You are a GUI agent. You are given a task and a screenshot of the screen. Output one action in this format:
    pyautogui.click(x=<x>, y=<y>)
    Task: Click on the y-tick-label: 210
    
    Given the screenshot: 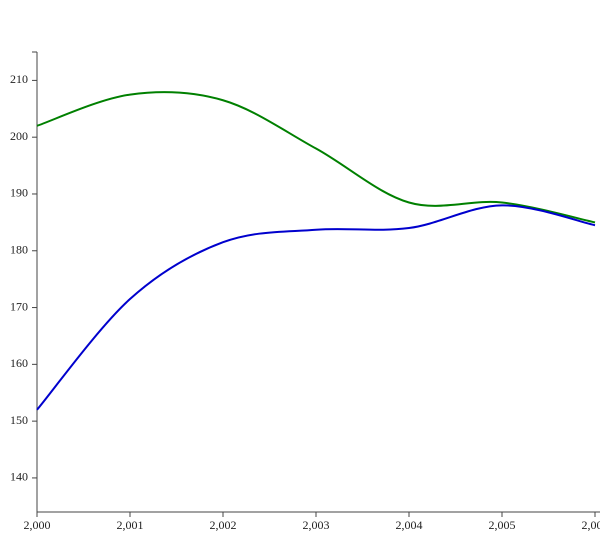 What is the action you would take?
    pyautogui.click(x=19, y=79)
    